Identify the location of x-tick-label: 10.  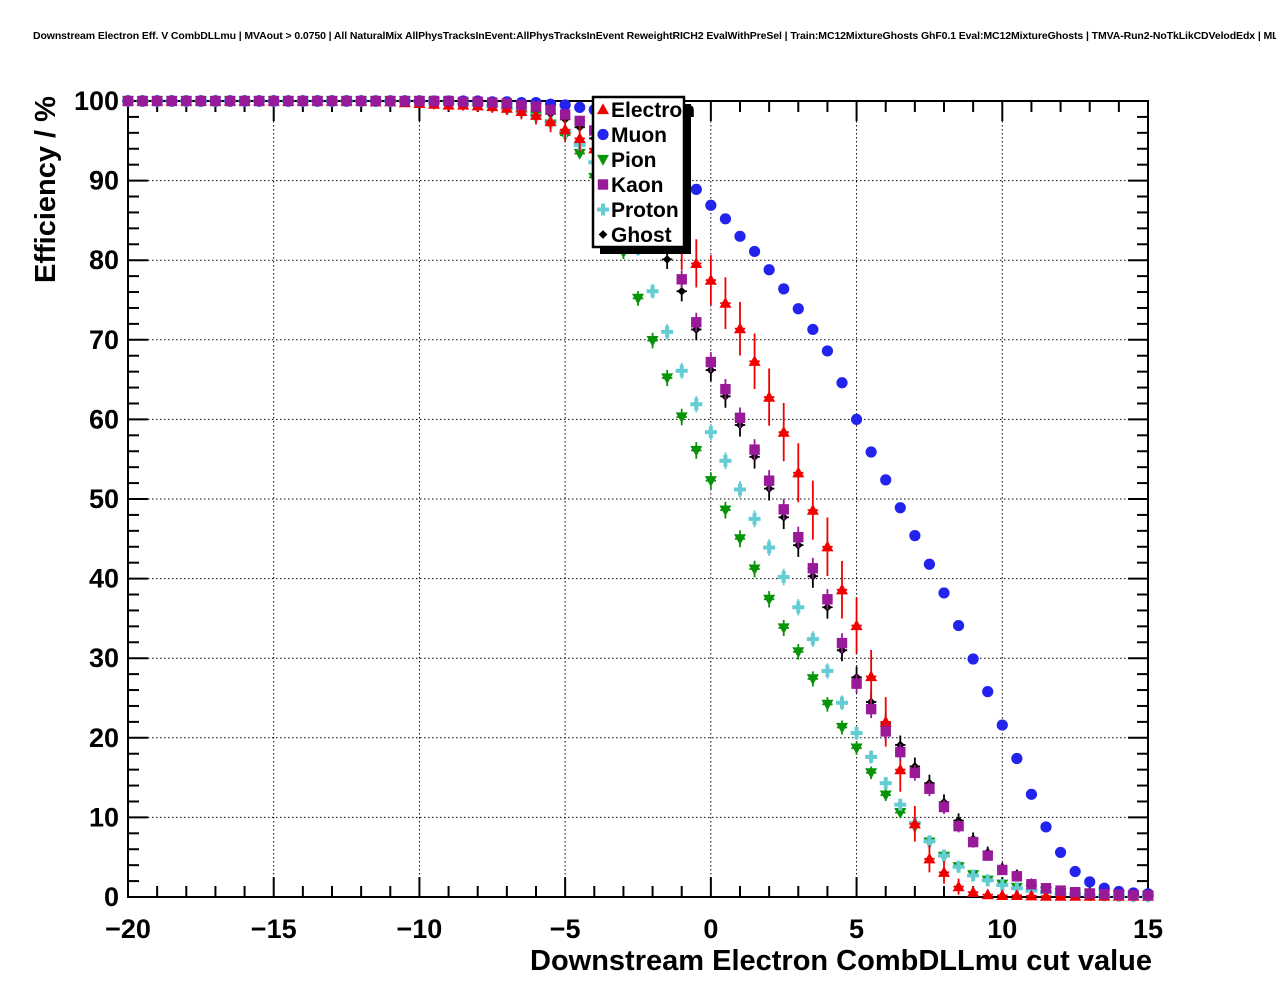
(1002, 929).